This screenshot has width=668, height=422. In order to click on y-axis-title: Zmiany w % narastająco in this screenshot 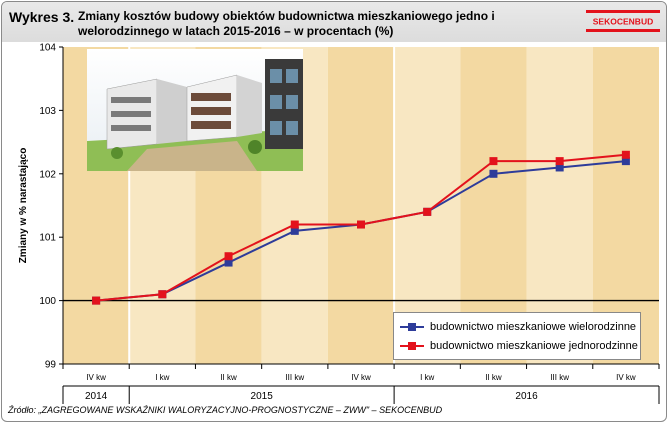, I will do `click(23, 206)`.